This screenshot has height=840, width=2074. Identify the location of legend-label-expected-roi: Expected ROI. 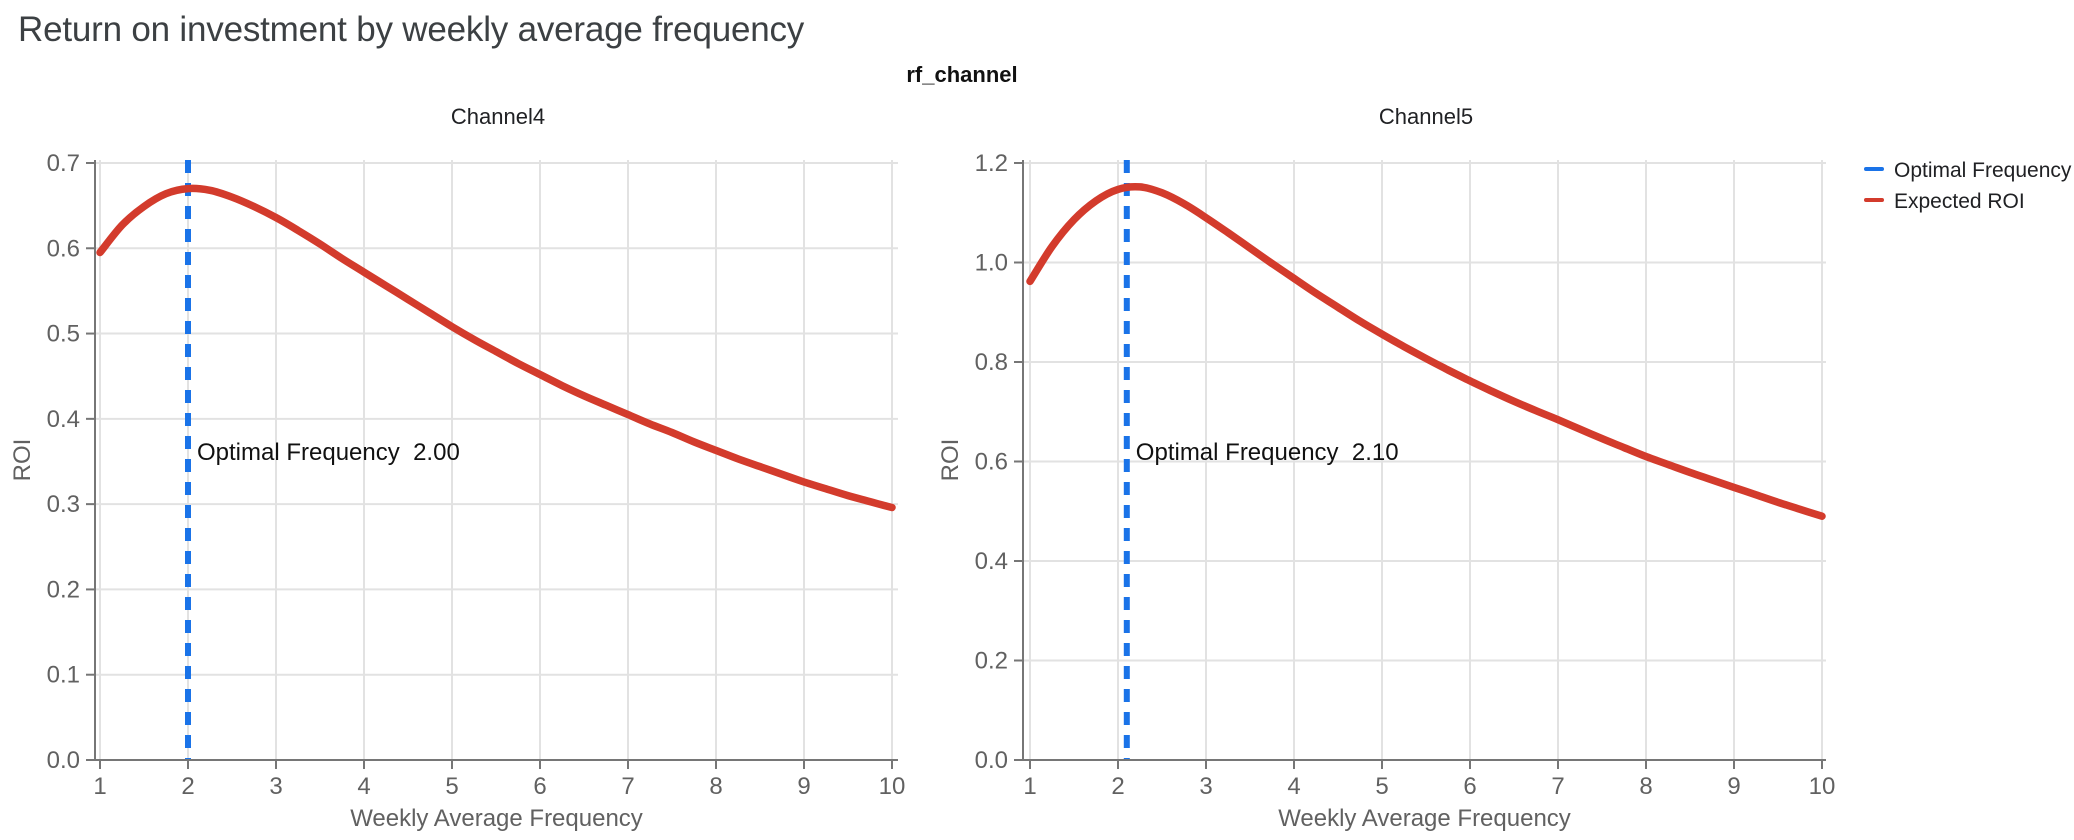
(1959, 201).